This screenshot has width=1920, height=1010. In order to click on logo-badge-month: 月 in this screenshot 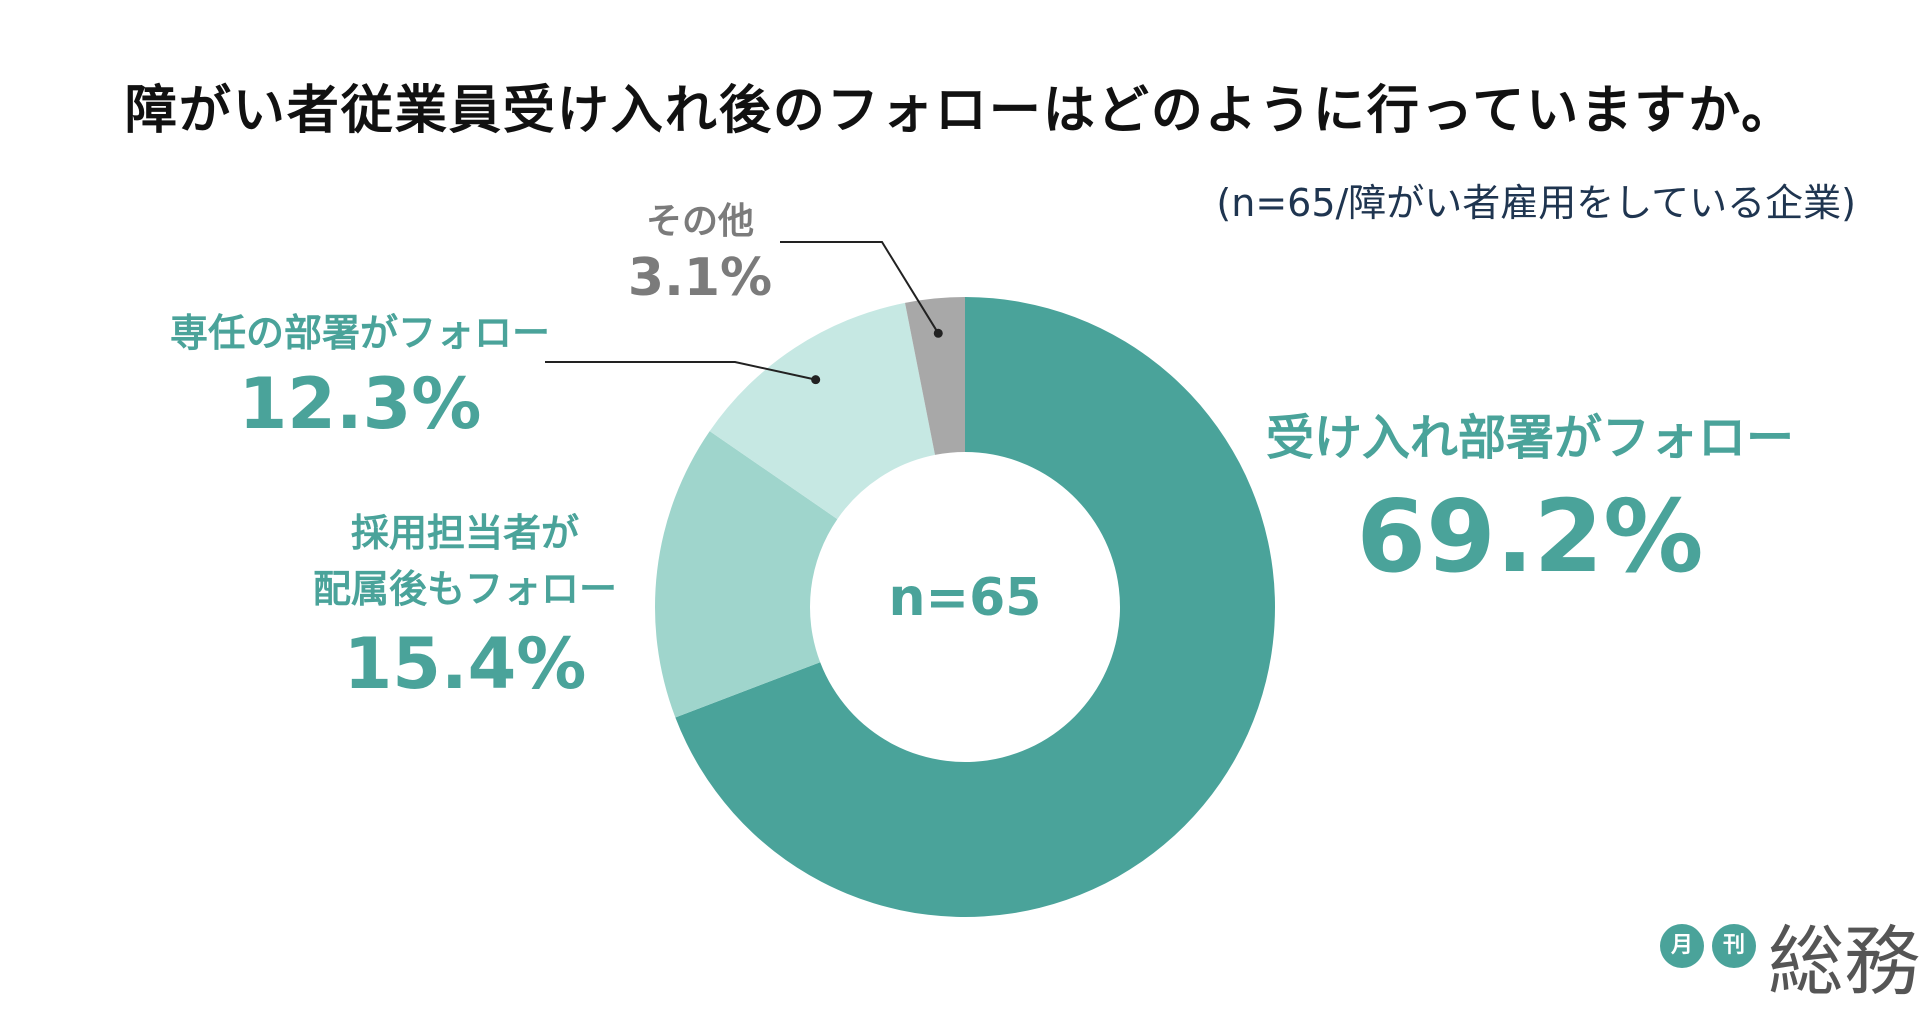, I will do `click(1682, 946)`.